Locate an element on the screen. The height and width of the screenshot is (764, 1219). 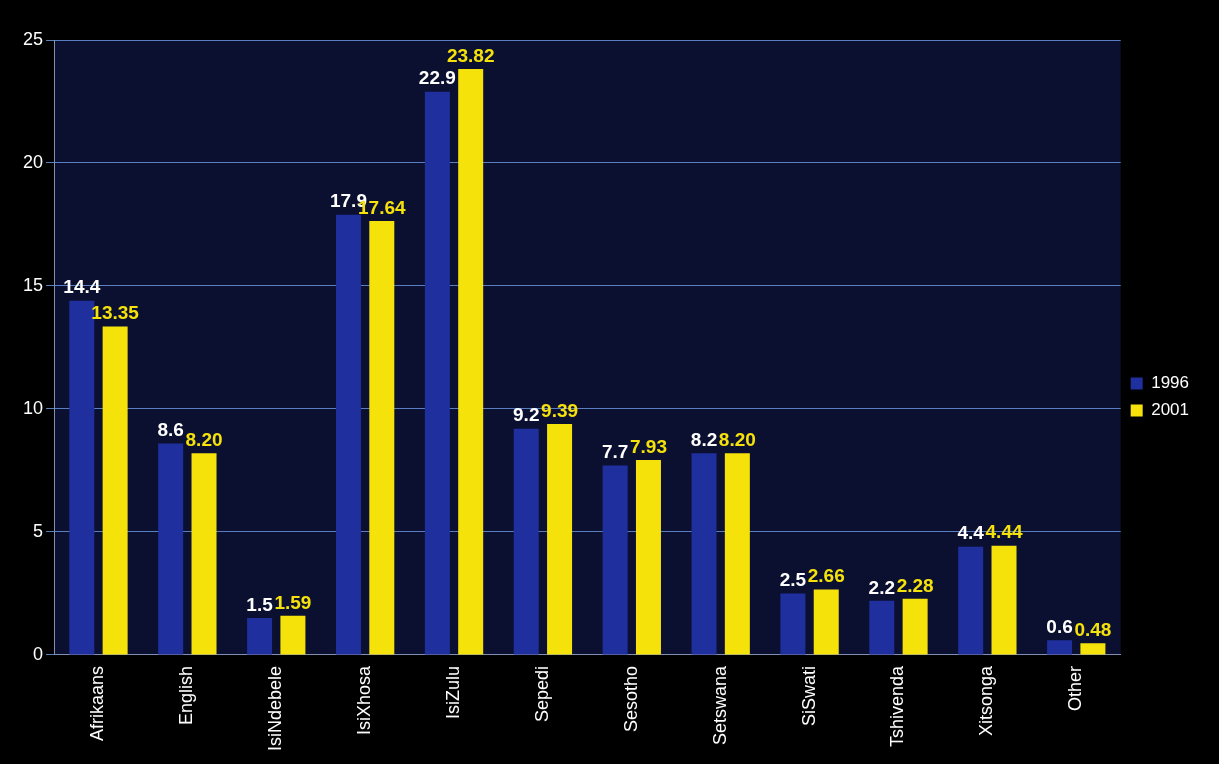
y-tick-label: 20 is located at coordinates (33, 161).